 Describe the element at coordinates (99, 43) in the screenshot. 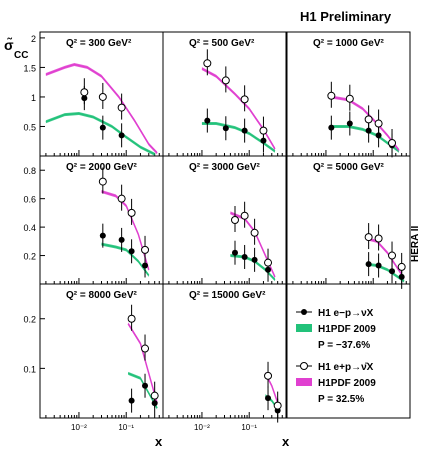

I see `panel-label: Q² = 300 GeV²` at that location.